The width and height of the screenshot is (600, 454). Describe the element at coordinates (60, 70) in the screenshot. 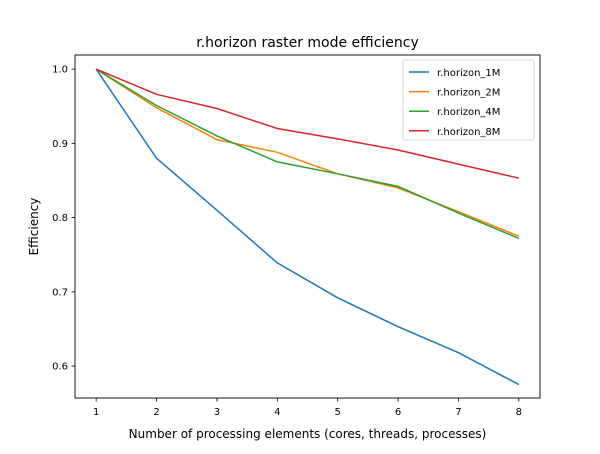

I see `y-tick-label: 1.0` at that location.